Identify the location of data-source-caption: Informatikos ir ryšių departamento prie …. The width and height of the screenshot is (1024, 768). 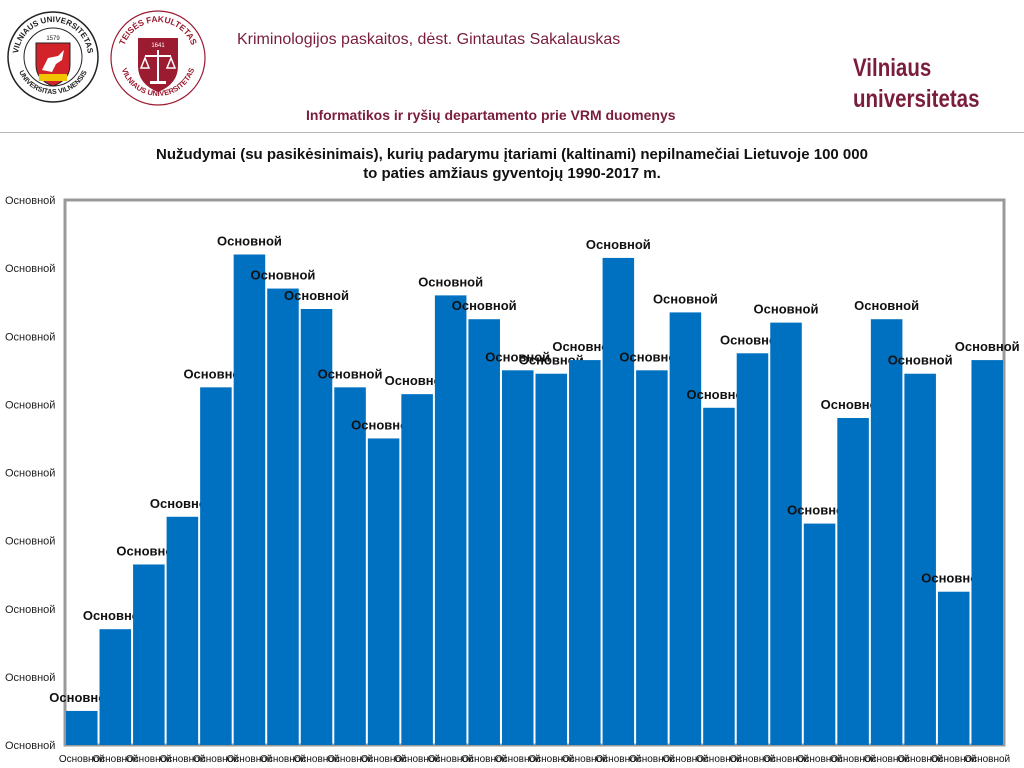
(491, 115).